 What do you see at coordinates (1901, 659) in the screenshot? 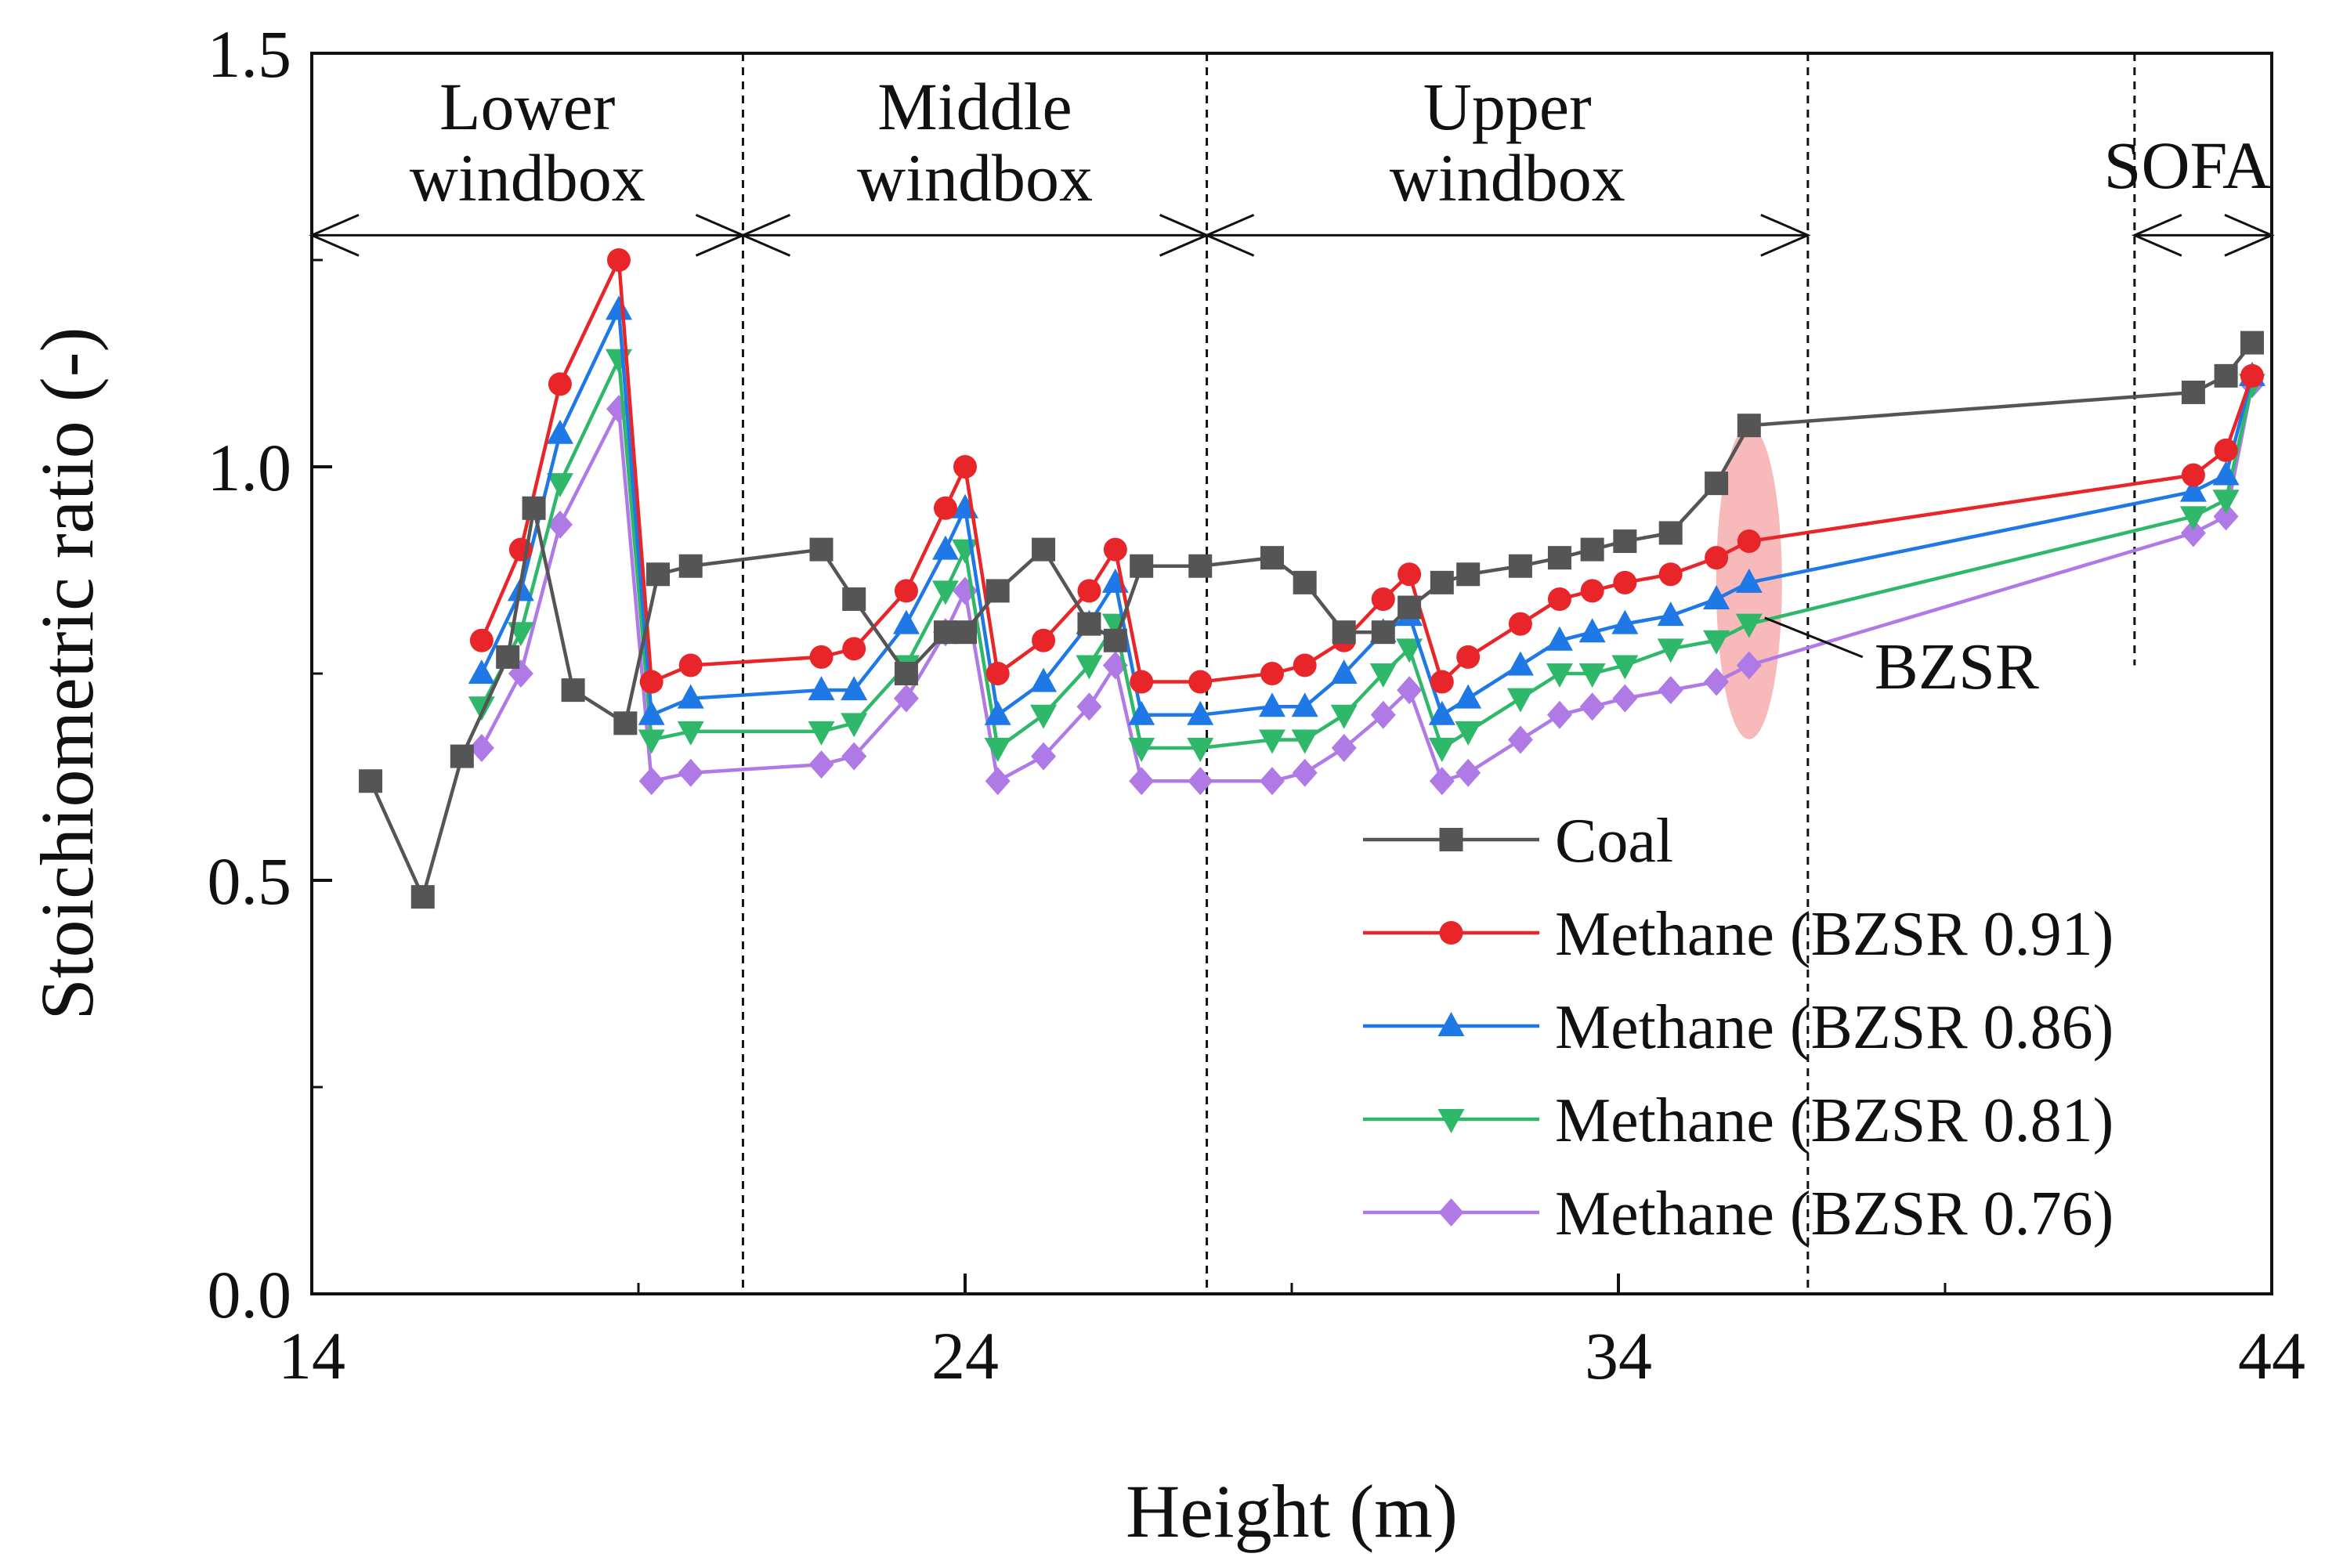
I see `bzsr-annotation: BZSR` at bounding box center [1901, 659].